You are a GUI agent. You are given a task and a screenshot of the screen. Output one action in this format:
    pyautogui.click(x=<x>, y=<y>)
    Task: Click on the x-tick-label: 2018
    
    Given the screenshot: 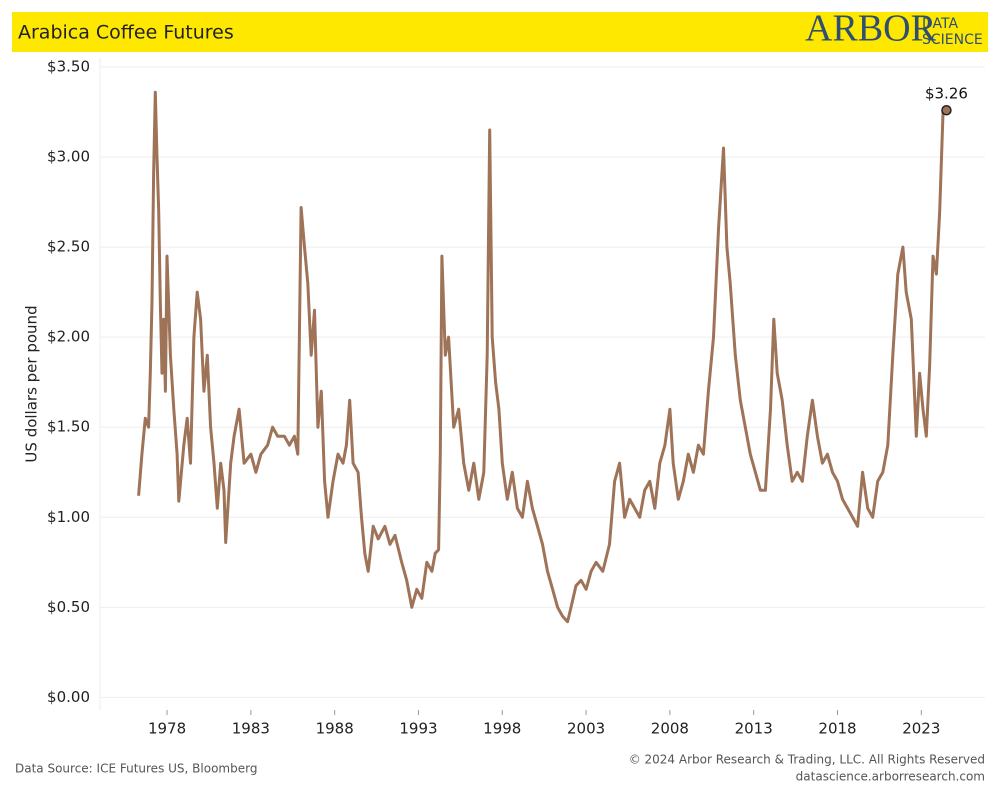 What is the action you would take?
    pyautogui.click(x=837, y=729)
    